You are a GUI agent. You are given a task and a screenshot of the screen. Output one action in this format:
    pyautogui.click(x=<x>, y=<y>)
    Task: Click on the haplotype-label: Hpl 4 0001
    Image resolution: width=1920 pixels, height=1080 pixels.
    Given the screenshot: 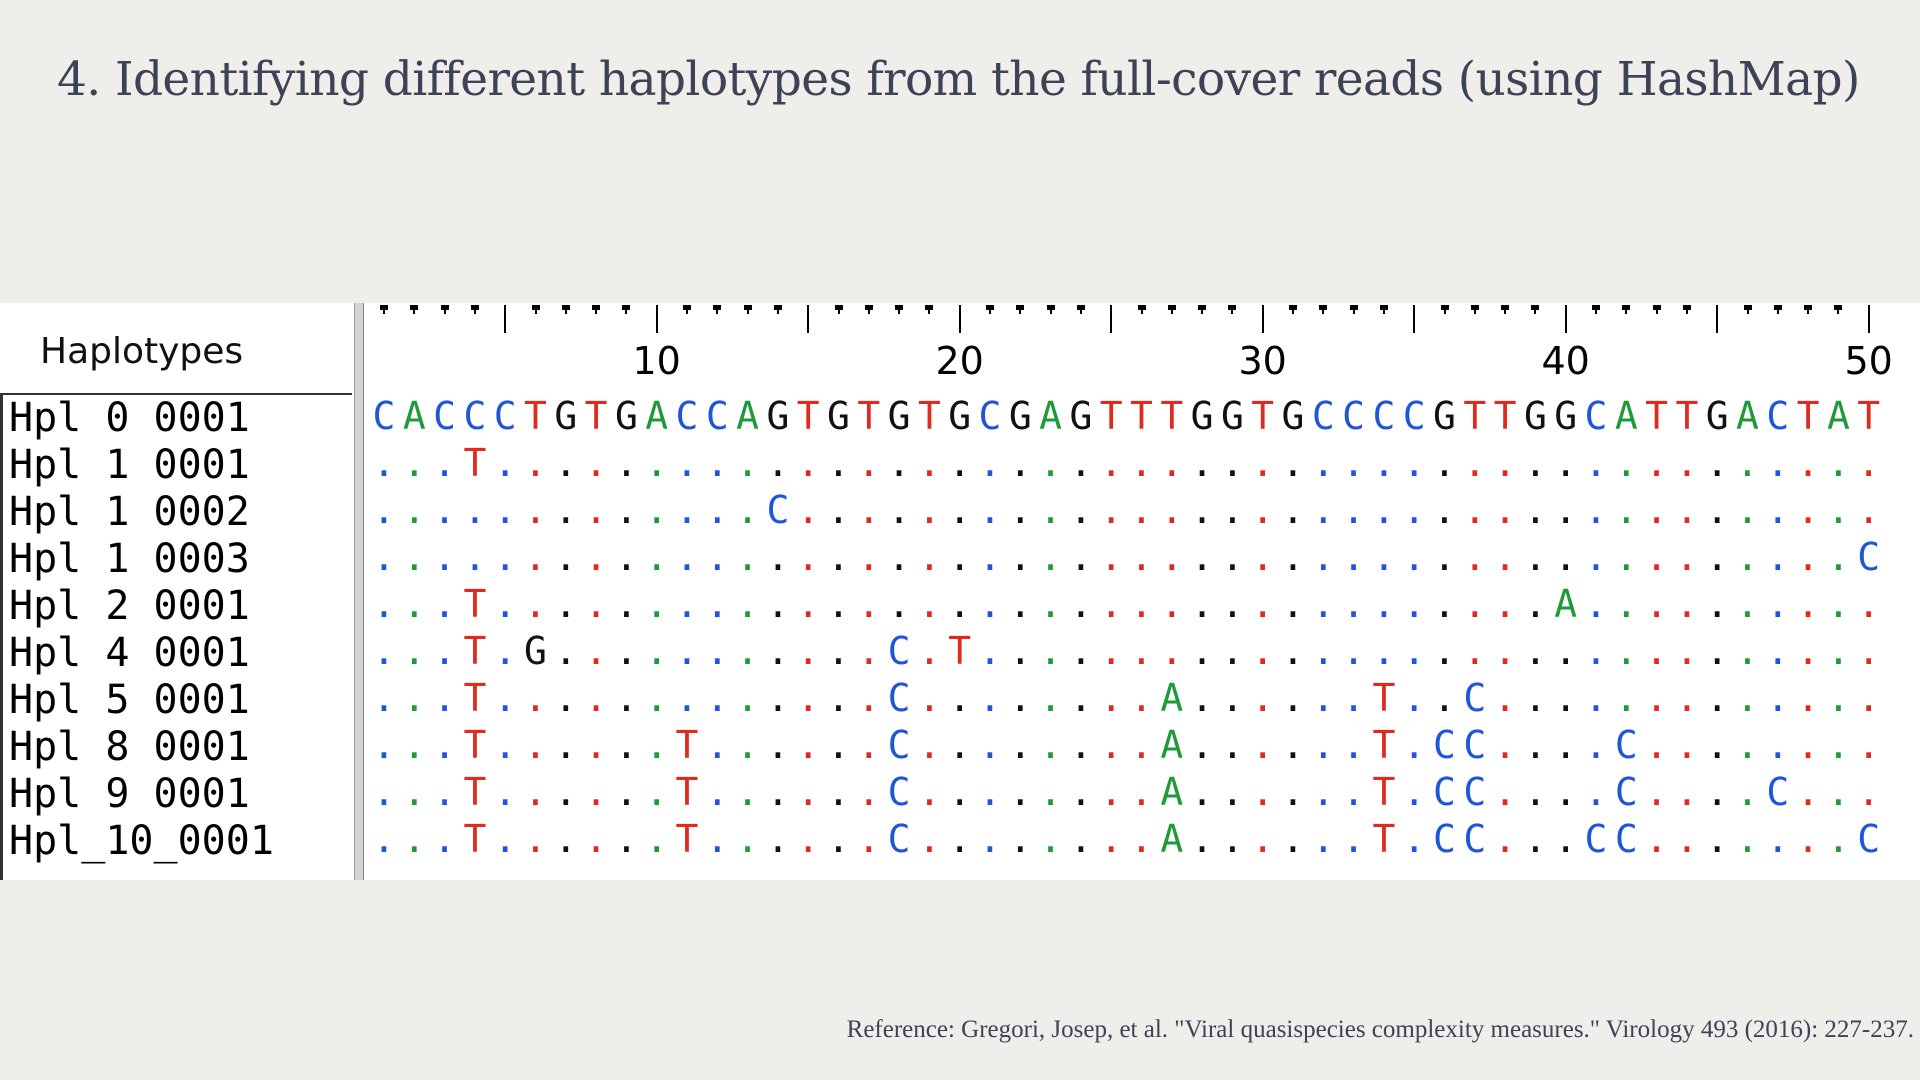 What is the action you would take?
    pyautogui.click(x=129, y=653)
    